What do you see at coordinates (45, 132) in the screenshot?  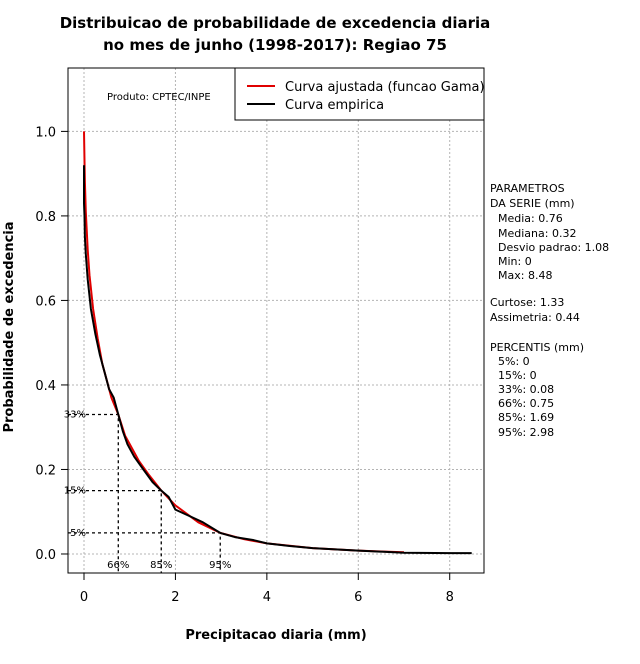 I see `y-tick-label: 1.0` at bounding box center [45, 132].